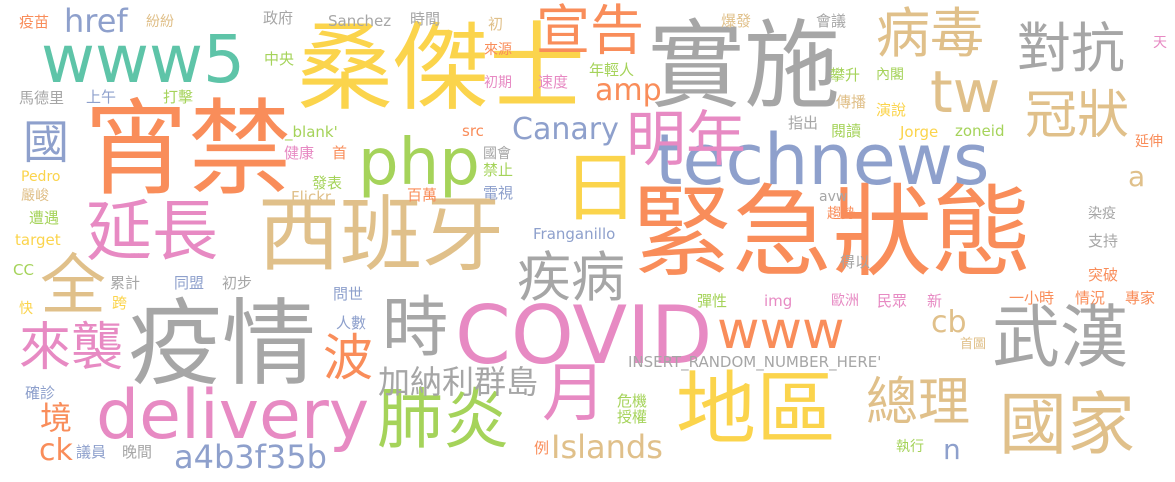 The width and height of the screenshot is (1175, 482). I want to click on word-一小時: 一小時, so click(1032, 298).